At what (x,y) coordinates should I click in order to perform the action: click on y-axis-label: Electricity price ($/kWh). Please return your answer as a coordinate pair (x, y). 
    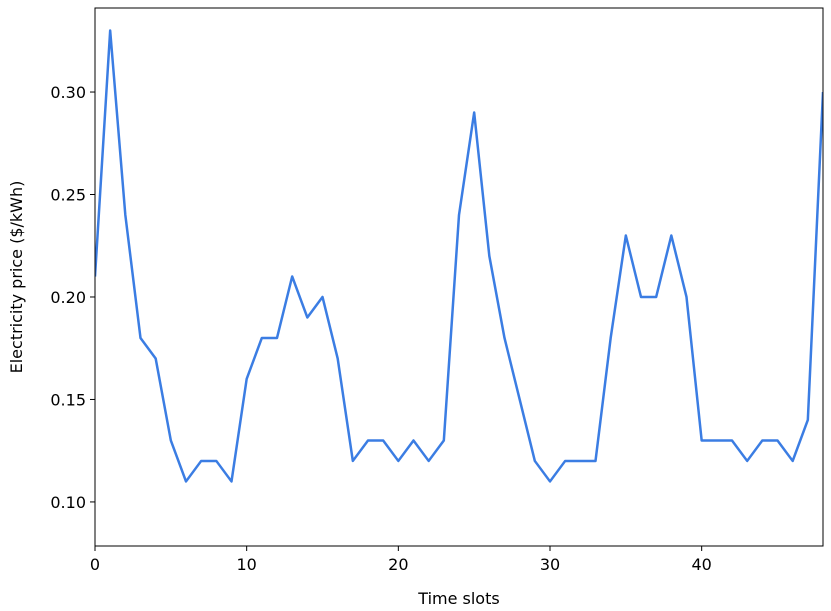
    Looking at the image, I should click on (16, 277).